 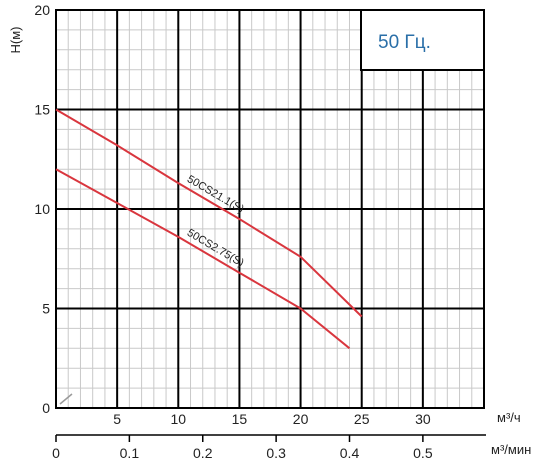 What do you see at coordinates (42, 10) in the screenshot?
I see `y-tick-label: 20` at bounding box center [42, 10].